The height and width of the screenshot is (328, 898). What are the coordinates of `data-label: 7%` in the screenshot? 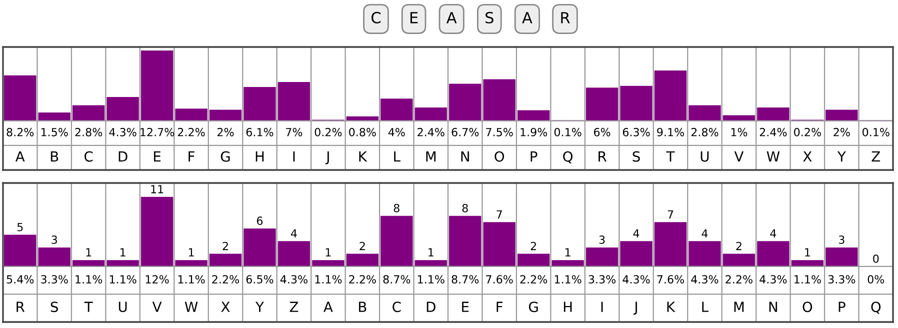 It's located at (294, 132).